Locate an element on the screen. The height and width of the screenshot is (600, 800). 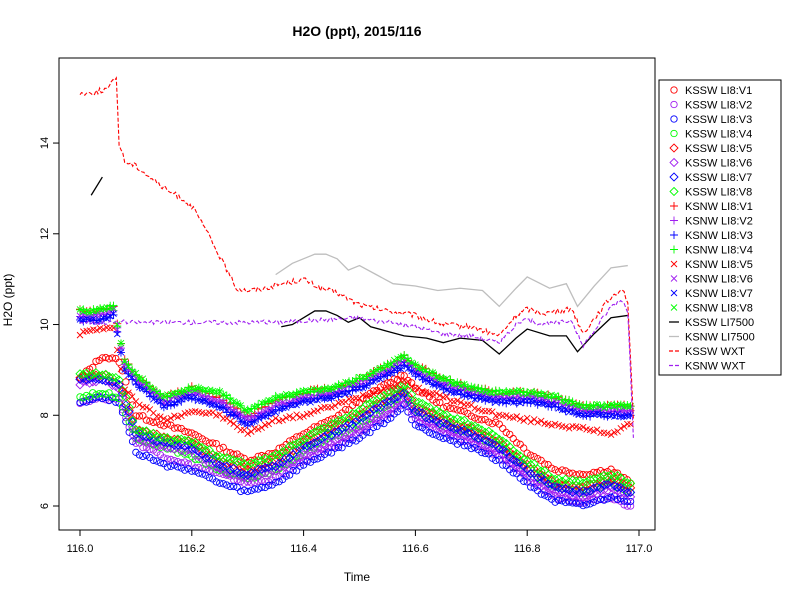
legend-entry: KSSW LI8:V4 is located at coordinates (711, 135).